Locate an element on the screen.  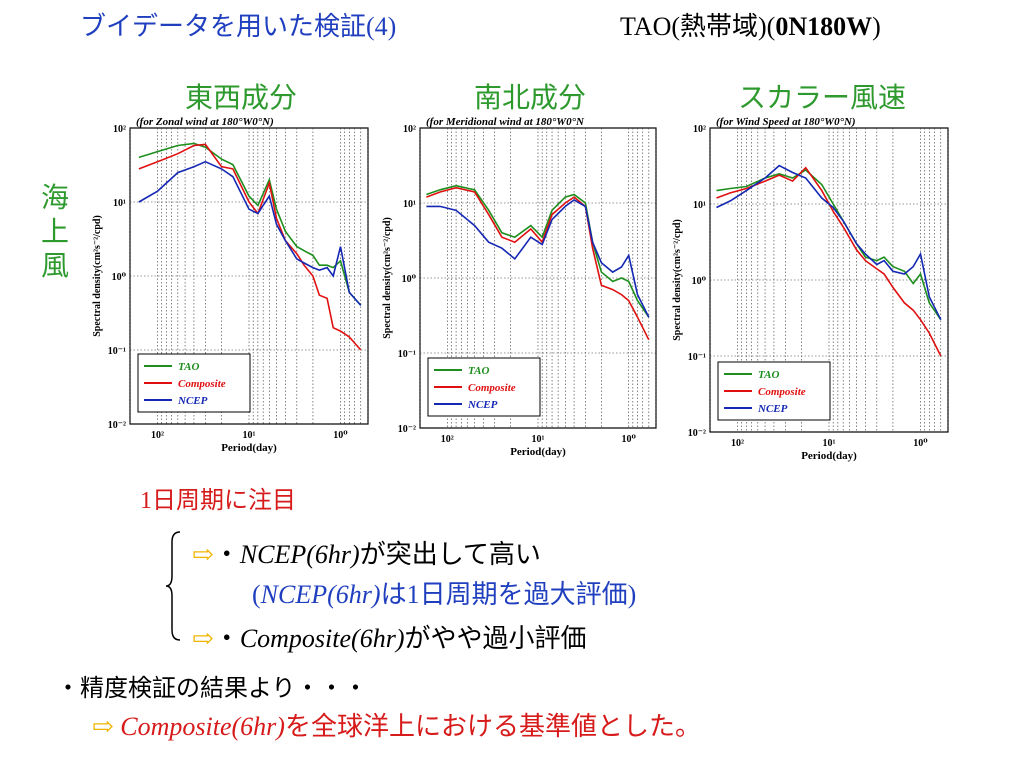
column-header-zonal: 東西成分 is located at coordinates (241, 98).